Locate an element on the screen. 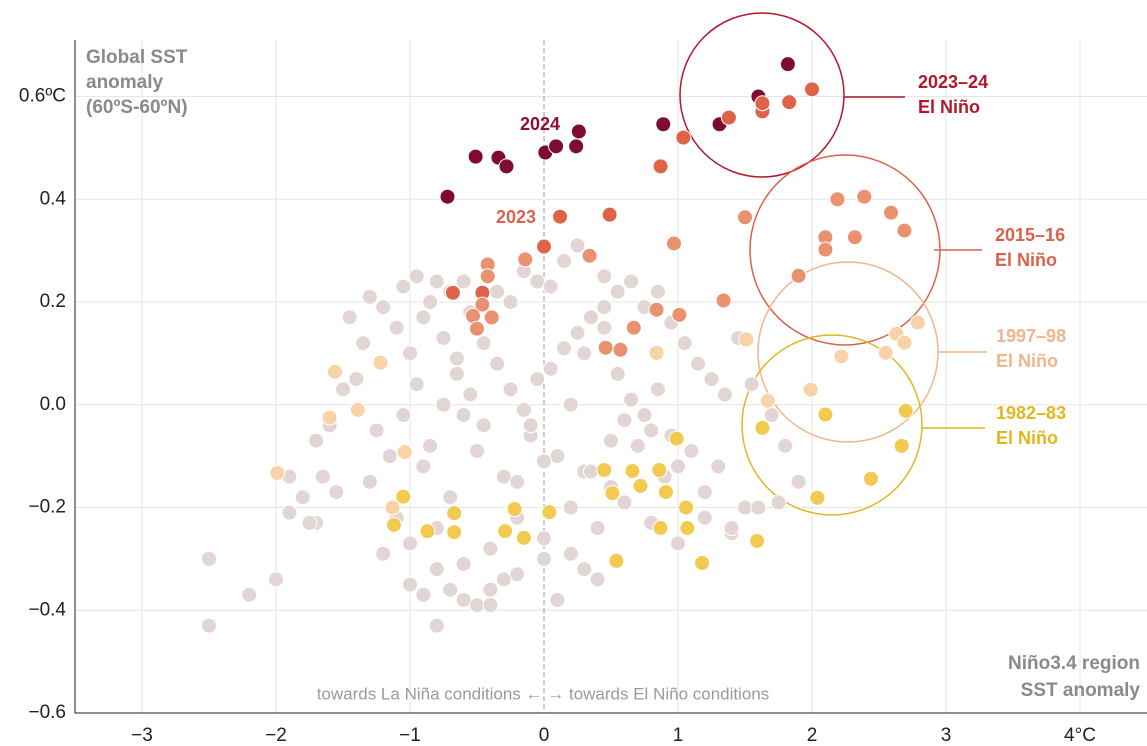 This screenshot has width=1147, height=746. annotation: El Niño is located at coordinates (949, 107).